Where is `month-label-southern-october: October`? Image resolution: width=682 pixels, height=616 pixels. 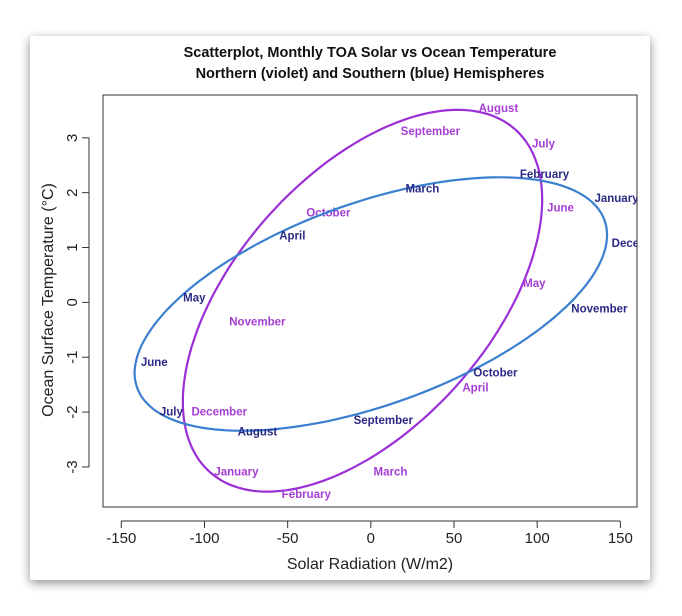
month-label-southern-october: October is located at coordinates (495, 374).